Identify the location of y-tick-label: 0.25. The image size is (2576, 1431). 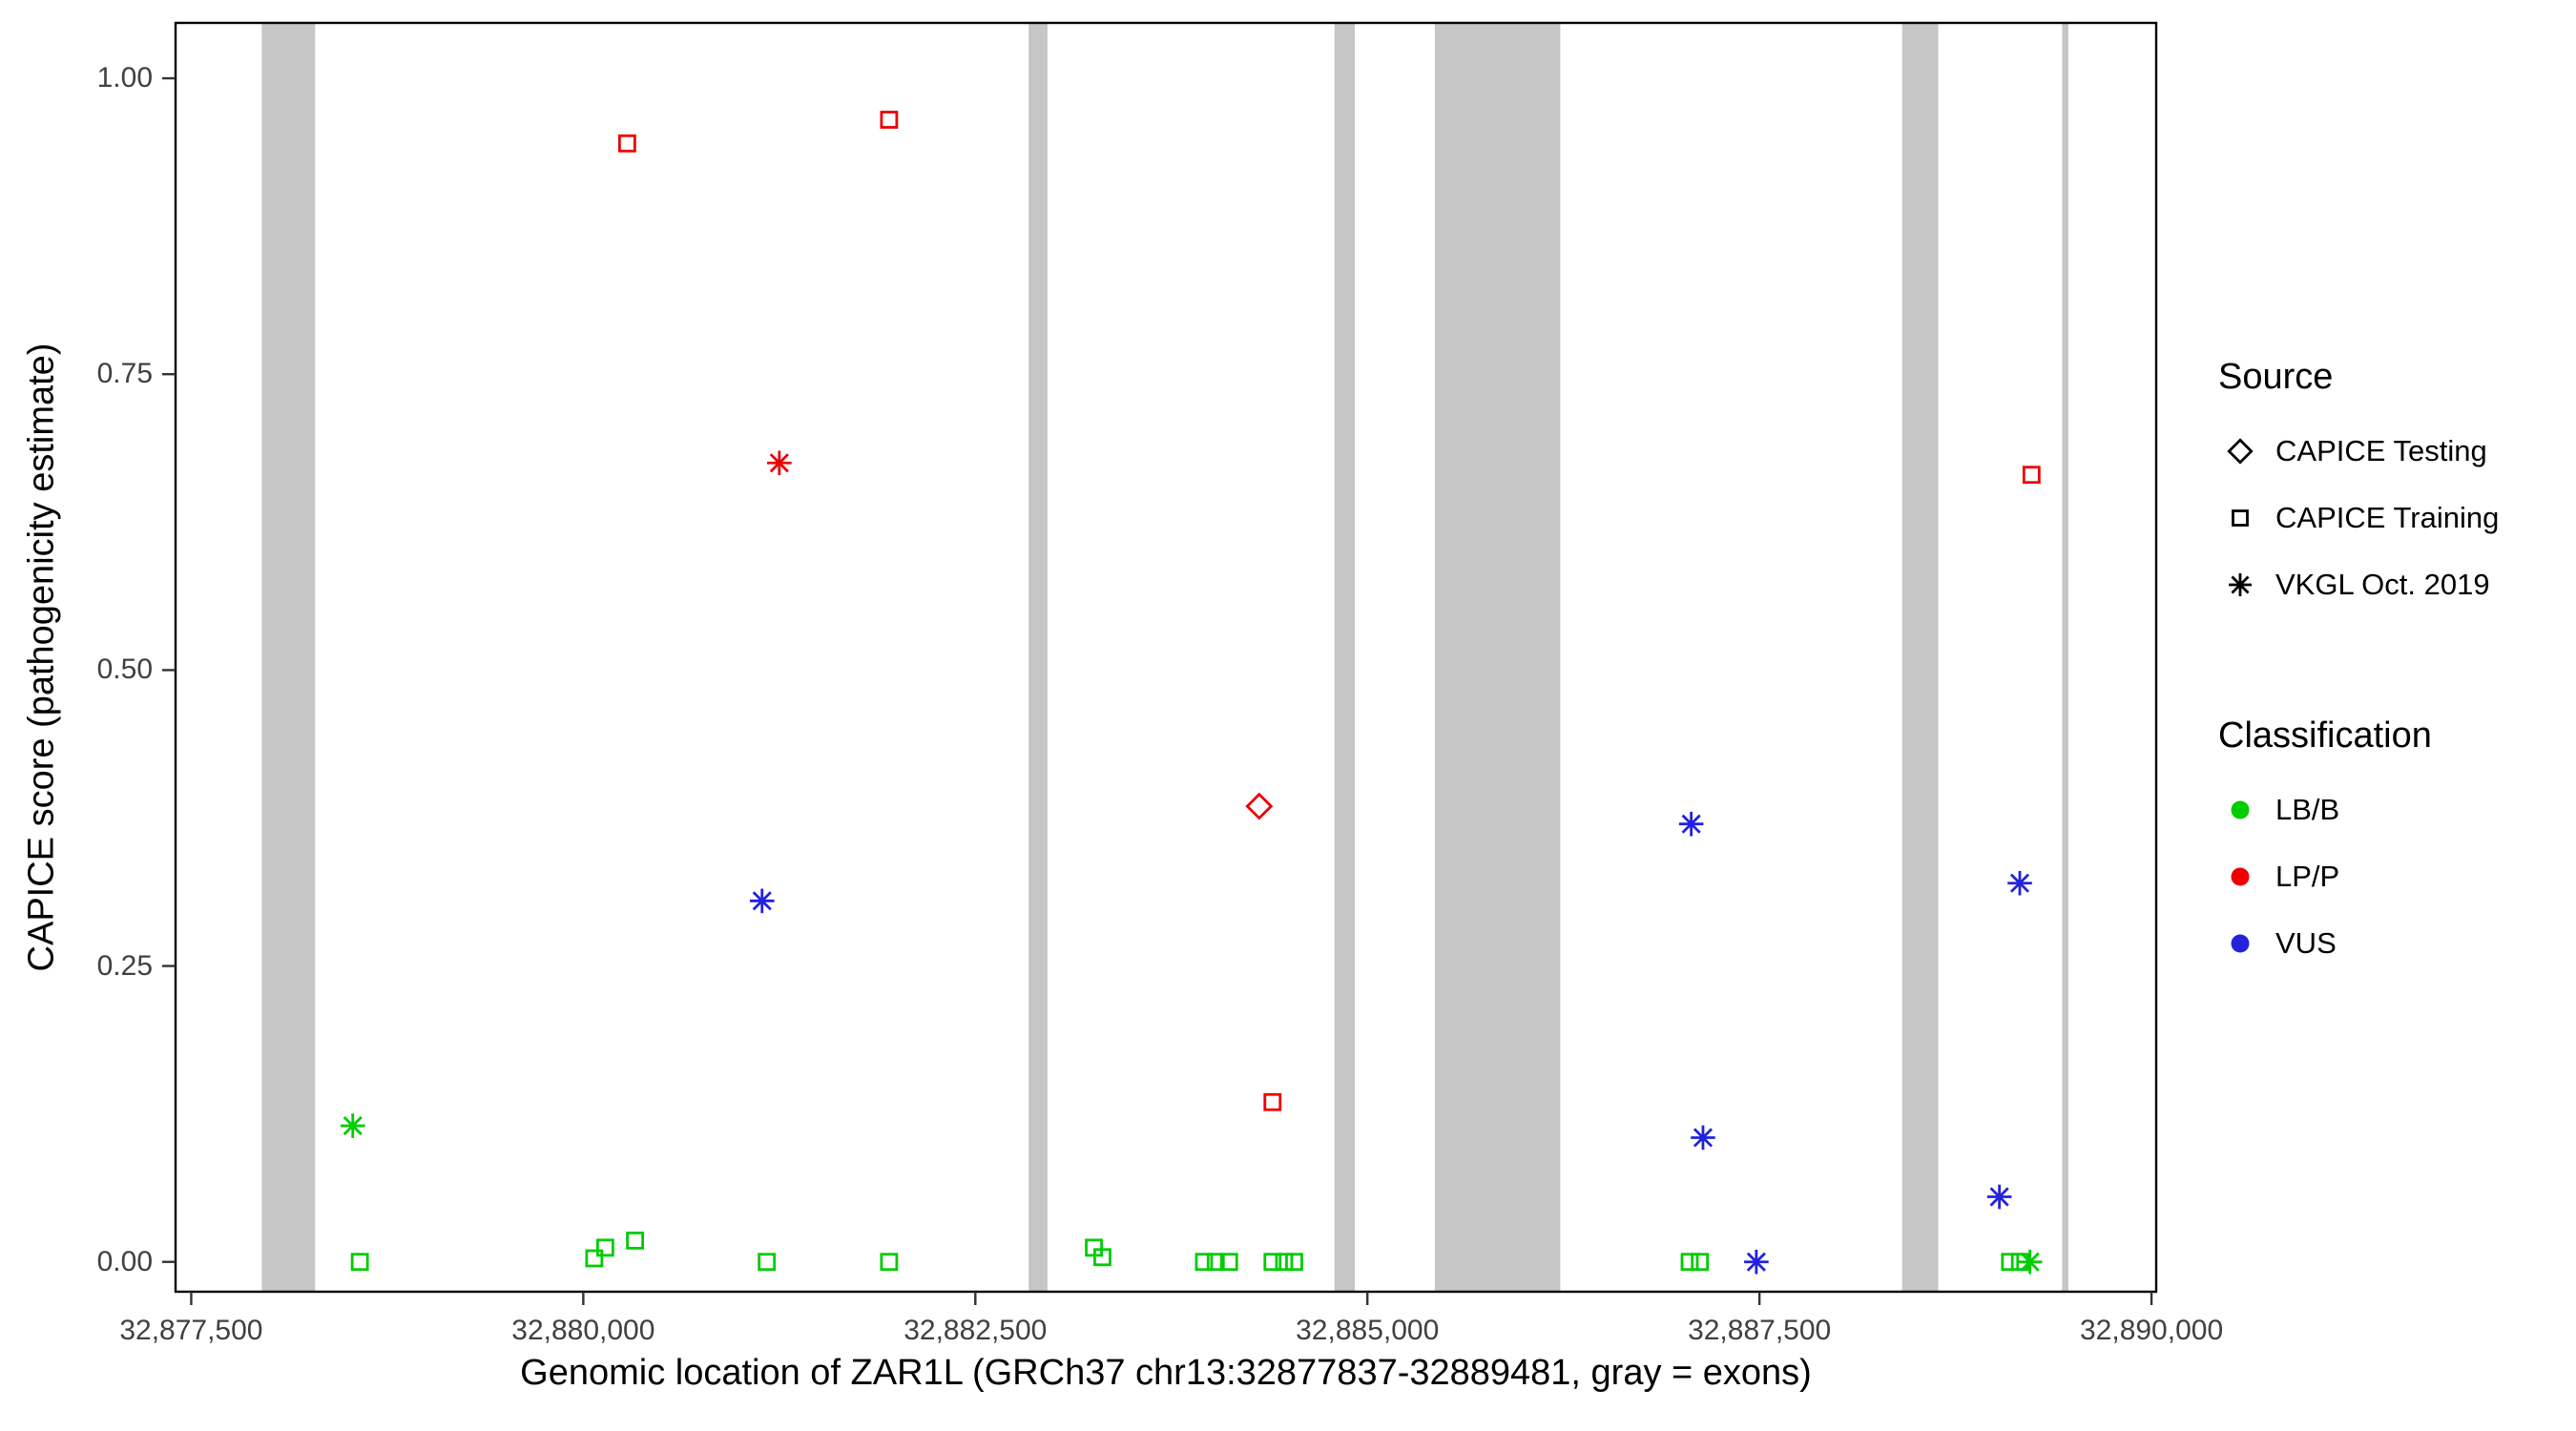
(124, 965).